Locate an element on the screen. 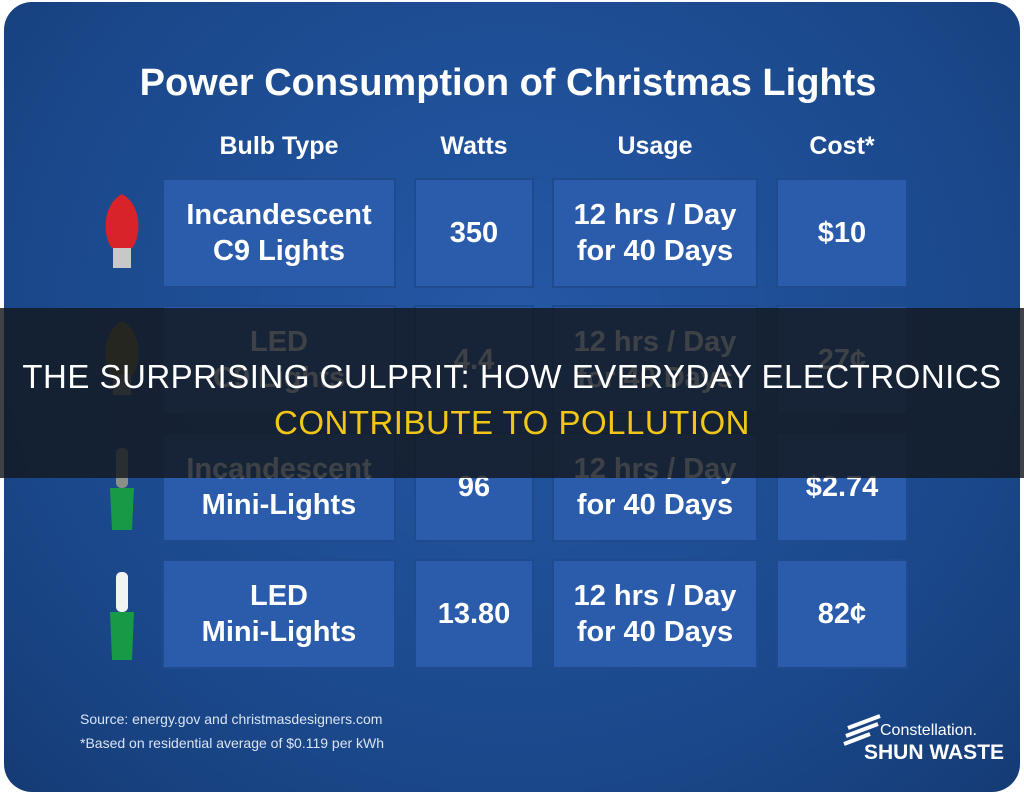 Image resolution: width=1024 pixels, height=794 pixels. column-header: Cost* is located at coordinates (842, 146).